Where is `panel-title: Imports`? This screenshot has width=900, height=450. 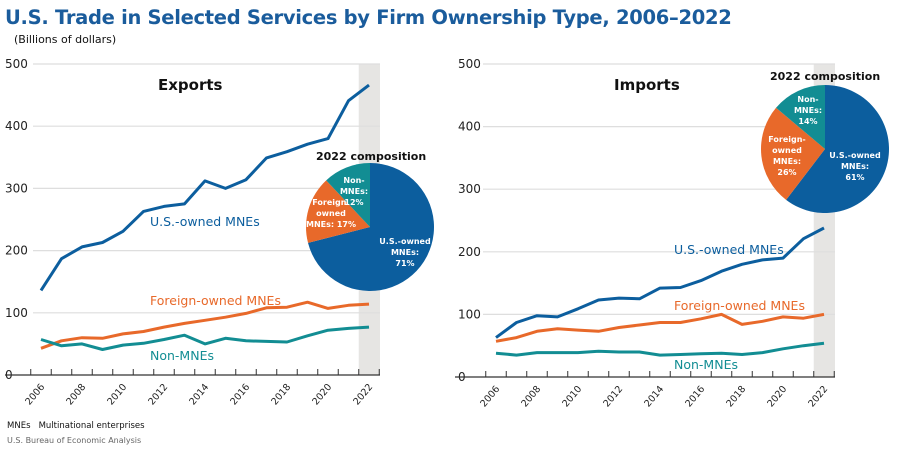
panel-title: Imports is located at coordinates (647, 85).